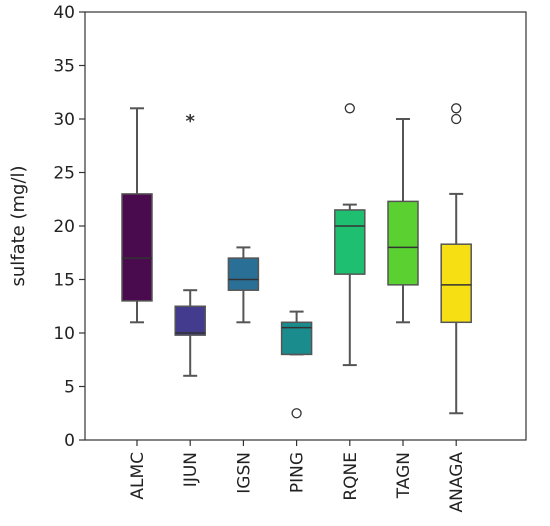 The width and height of the screenshot is (550, 526). What do you see at coordinates (296, 364) in the screenshot?
I see `box-ping` at bounding box center [296, 364].